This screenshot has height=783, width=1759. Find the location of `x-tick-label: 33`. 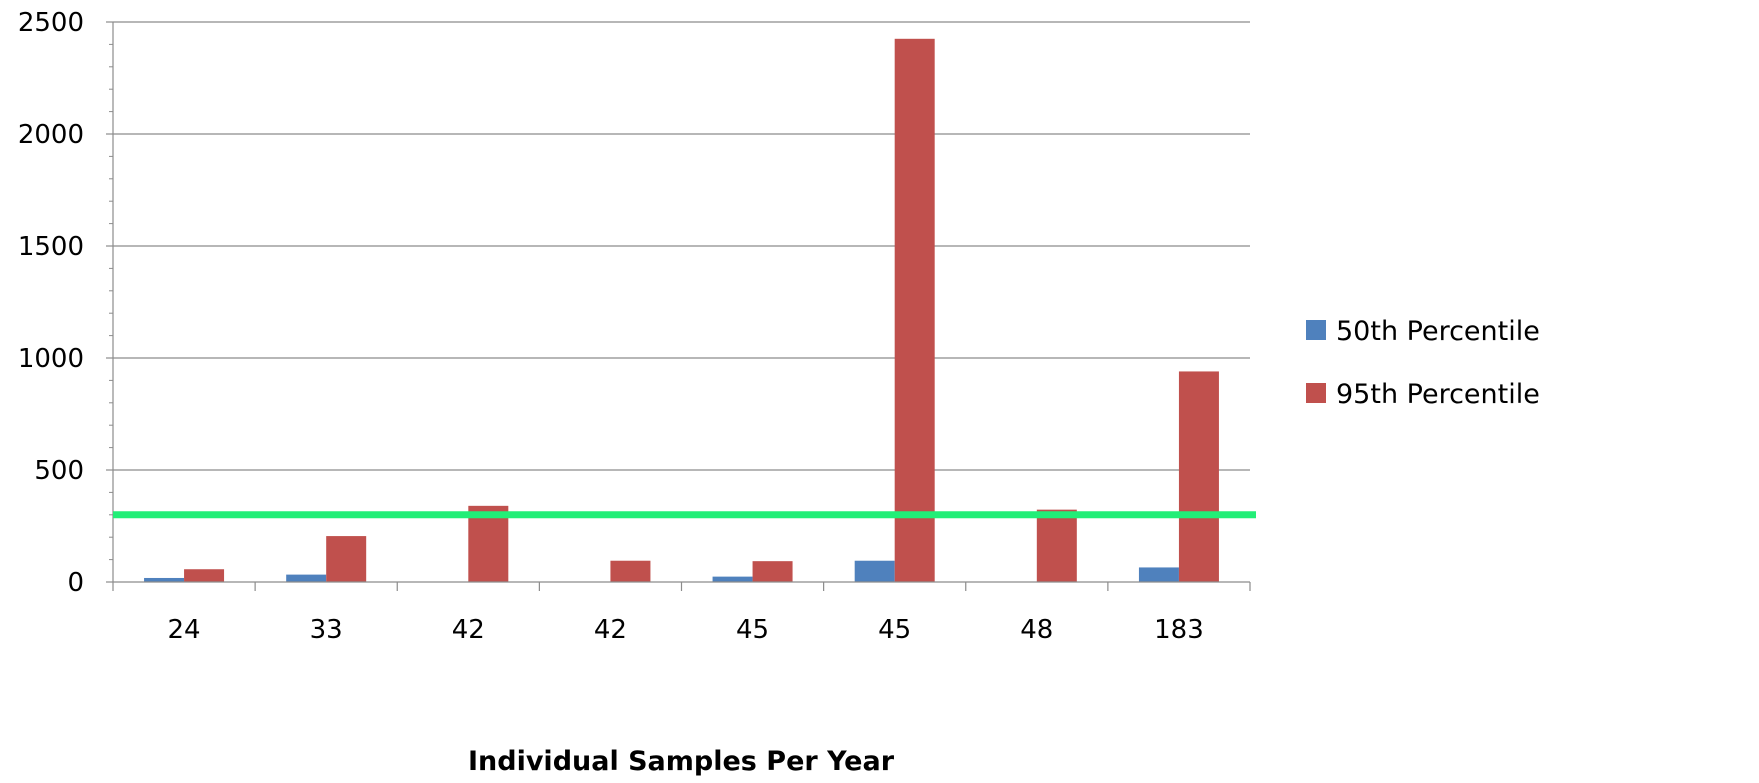

x-tick-label: 33 is located at coordinates (326, 630).